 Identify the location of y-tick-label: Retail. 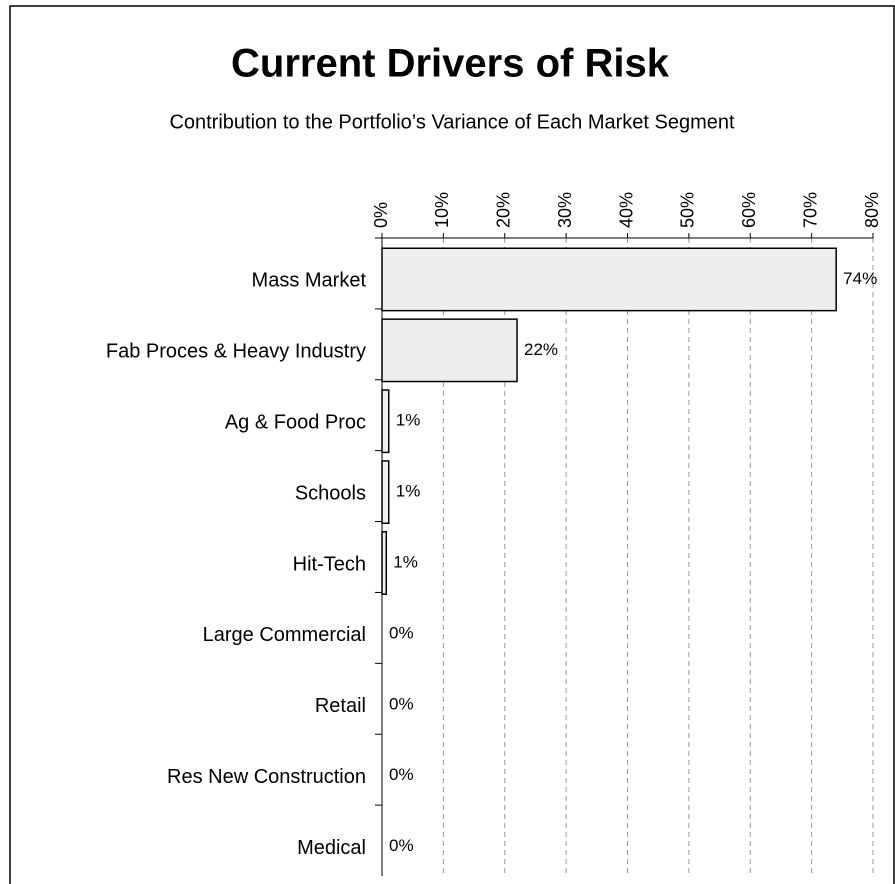
(340, 706).